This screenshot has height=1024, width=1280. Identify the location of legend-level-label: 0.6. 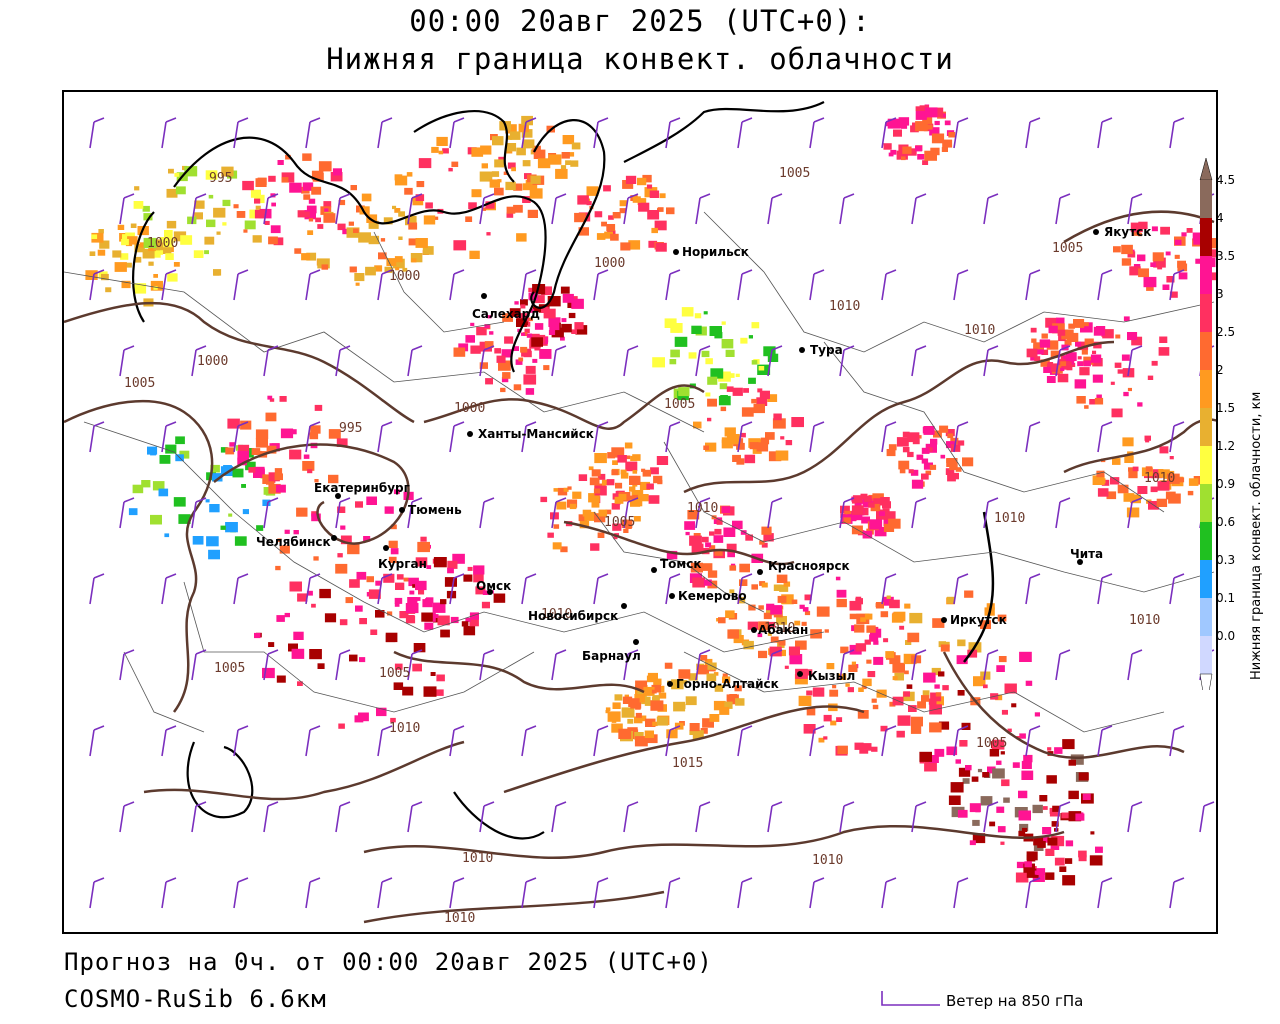
(1225, 522).